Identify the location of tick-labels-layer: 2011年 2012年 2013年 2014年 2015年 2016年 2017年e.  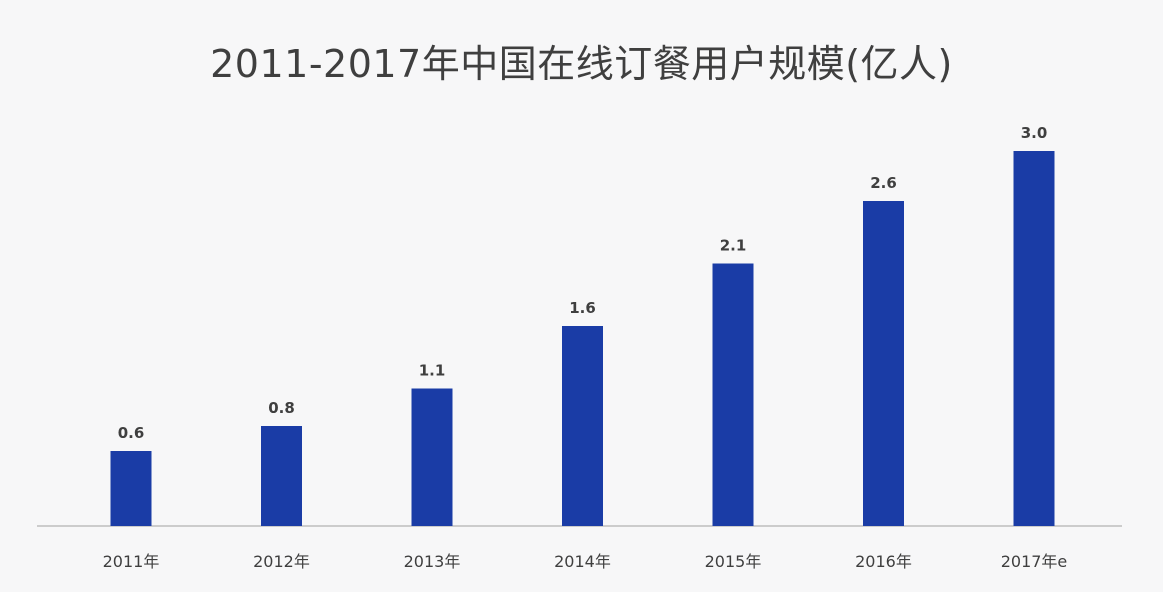
(585, 561).